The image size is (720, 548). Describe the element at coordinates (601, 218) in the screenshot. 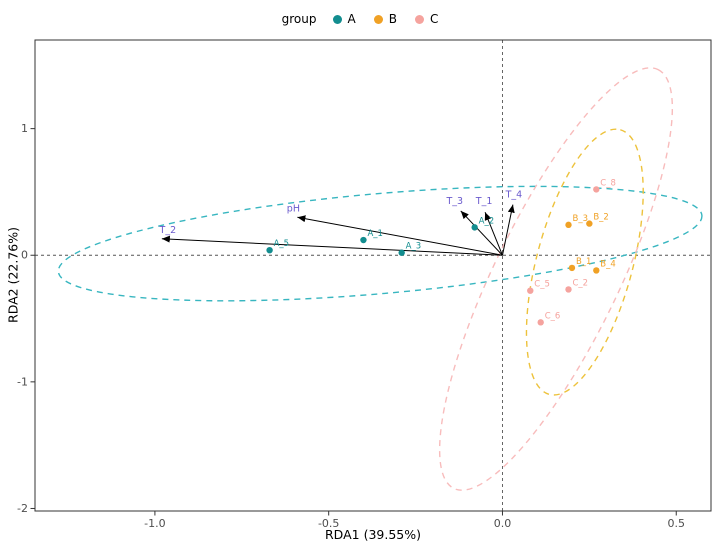

I see `sample-label-B_2: B_2` at that location.